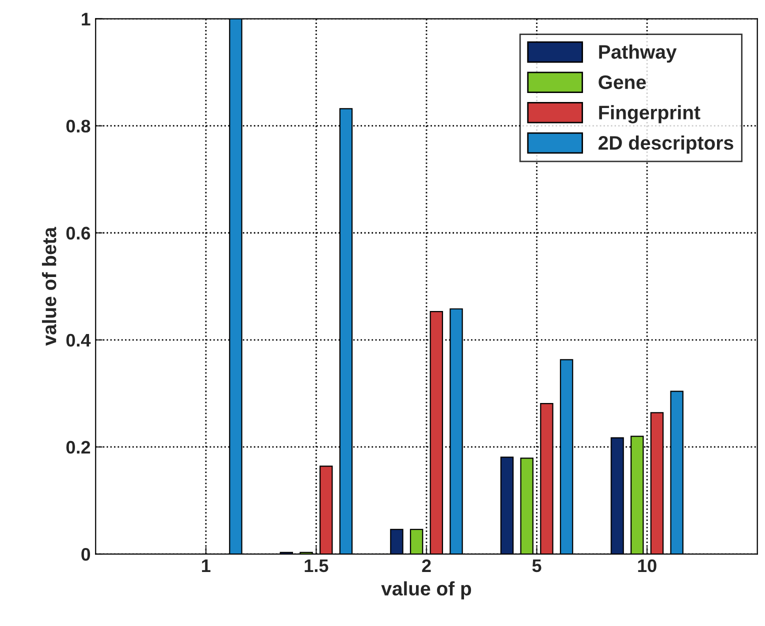 The image size is (765, 626). What do you see at coordinates (426, 565) in the screenshot?
I see `x-tick-label: 2` at bounding box center [426, 565].